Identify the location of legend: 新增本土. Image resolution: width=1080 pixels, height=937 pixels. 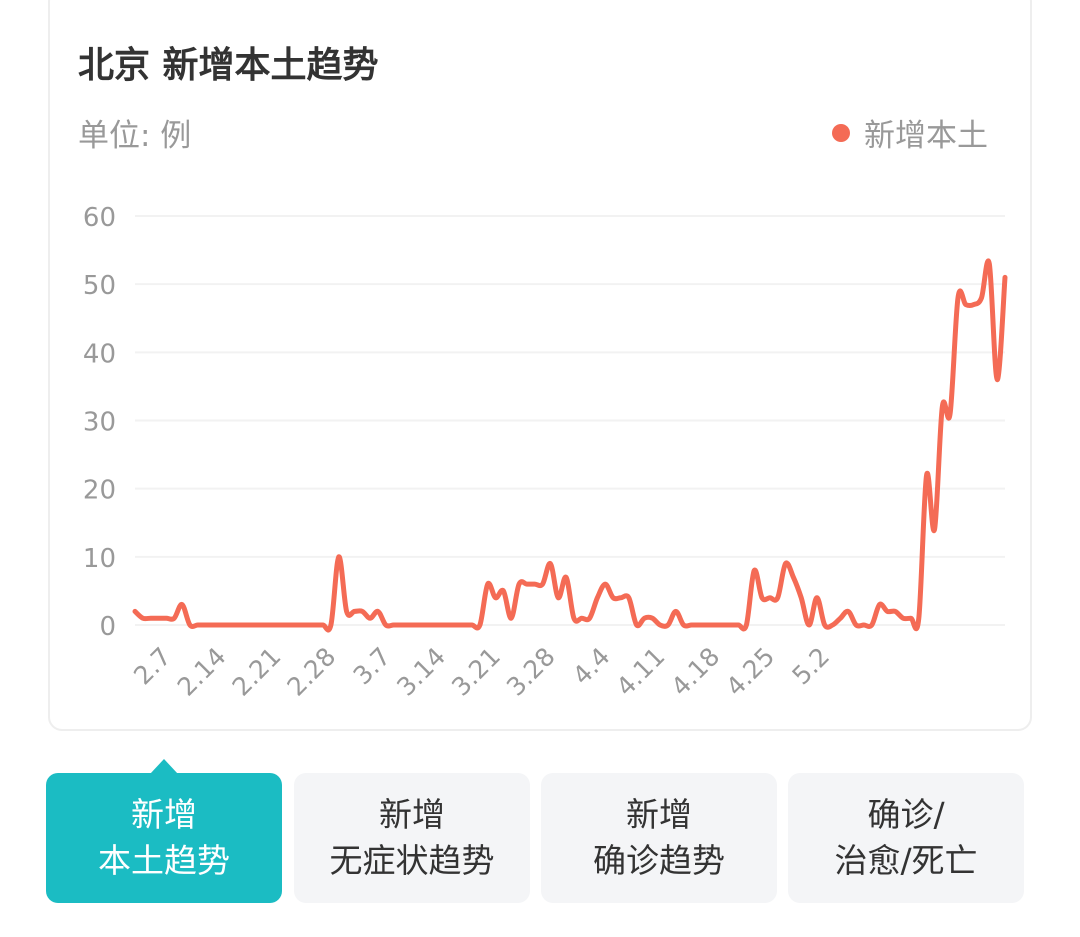
(910, 132).